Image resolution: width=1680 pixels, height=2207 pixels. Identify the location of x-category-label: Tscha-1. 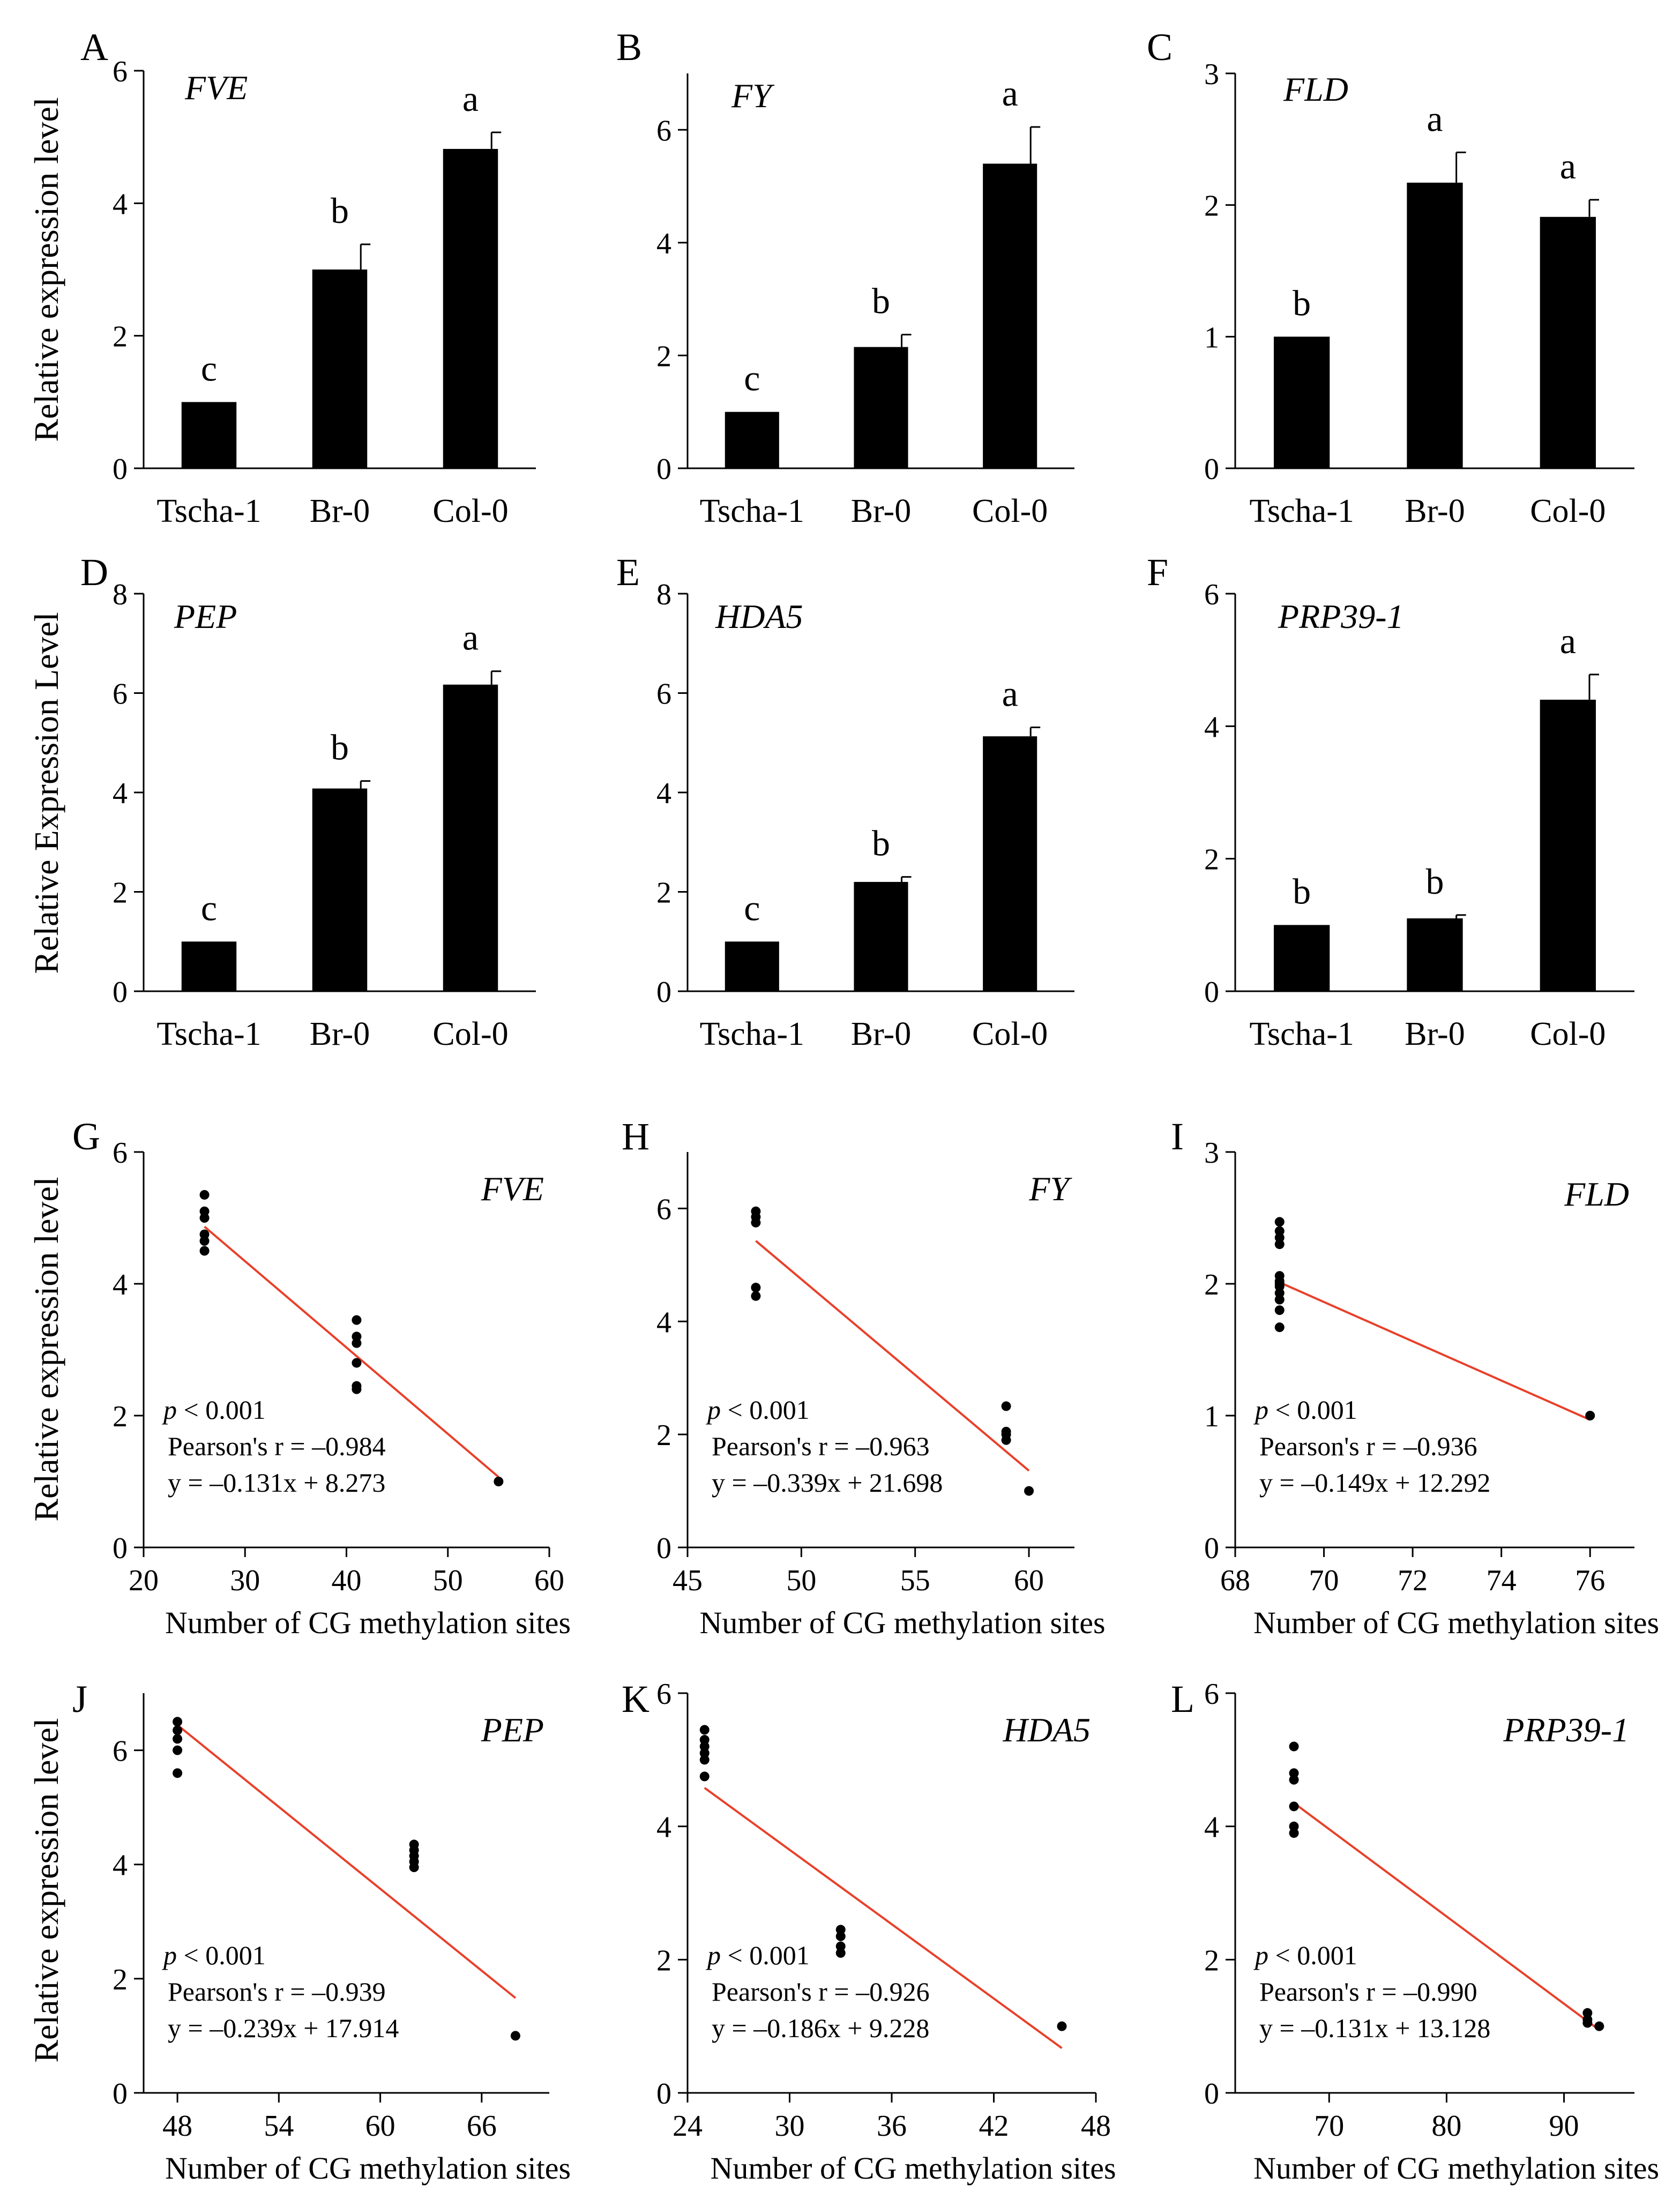
(1301, 1034).